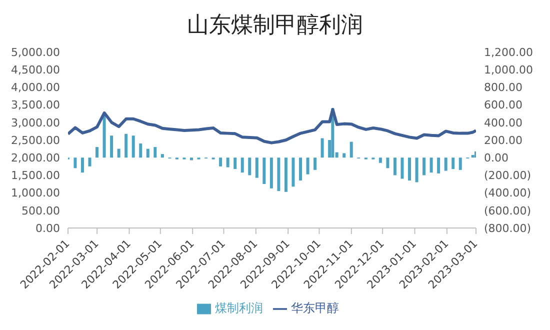  What do you see at coordinates (35, 193) in the screenshot?
I see `y-tick-label: 1,000.00` at bounding box center [35, 193].